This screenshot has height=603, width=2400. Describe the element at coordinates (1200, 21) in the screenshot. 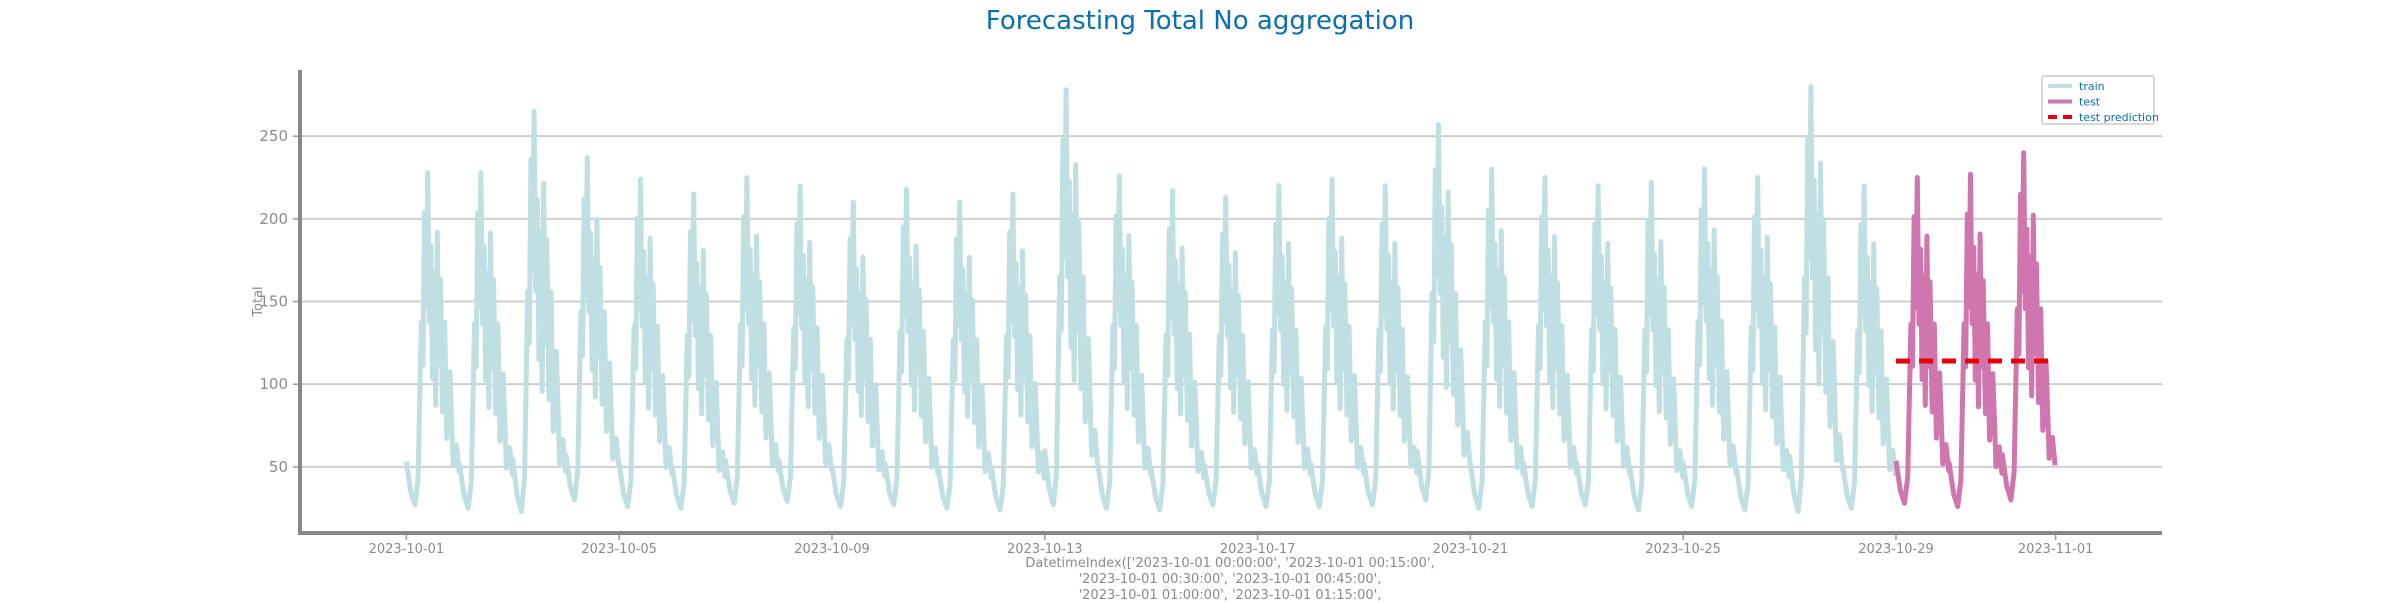

I see `chart-title: Forecasting Total No aggregation` at that location.